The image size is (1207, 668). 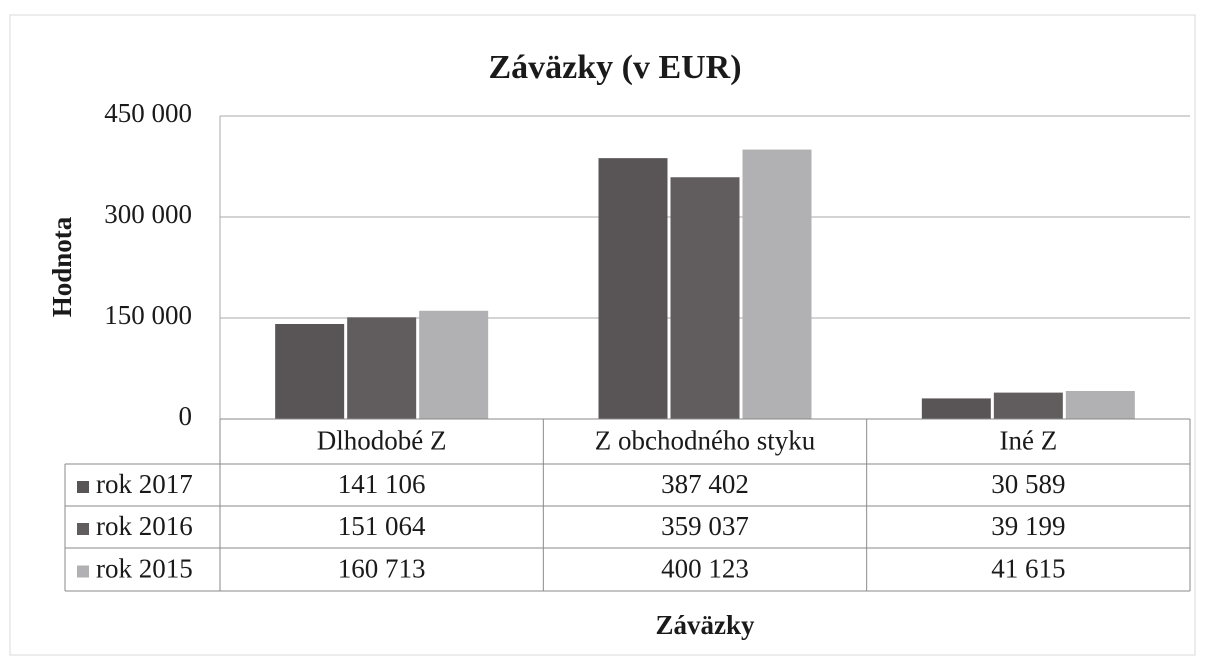 I want to click on table-value: 387 402, so click(x=705, y=484).